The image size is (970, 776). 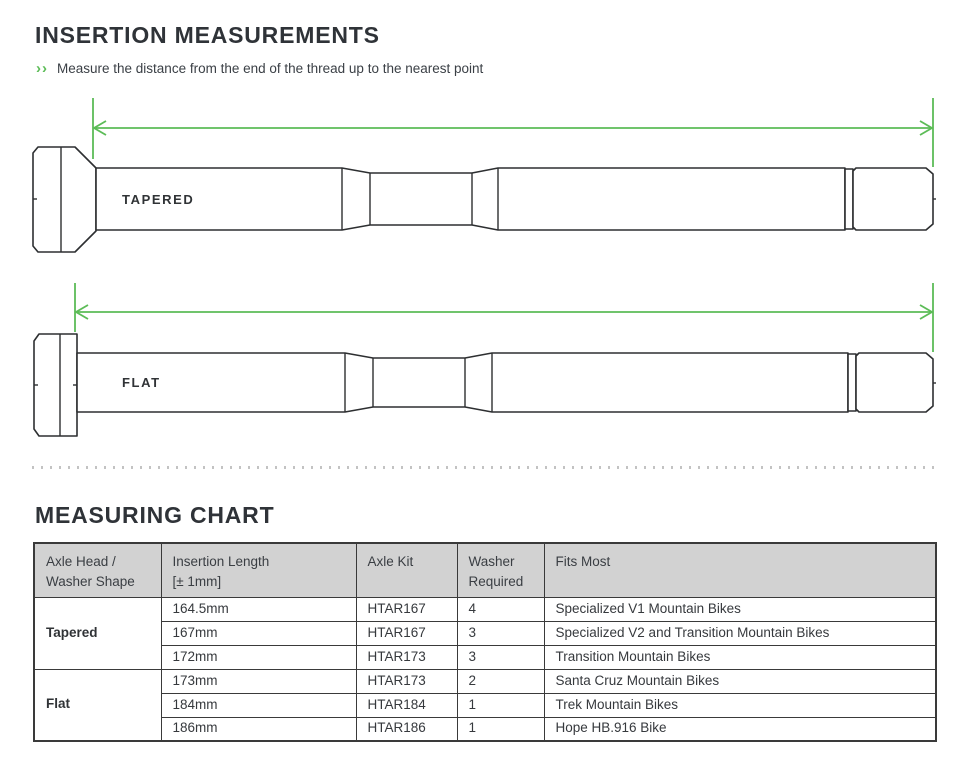 I want to click on header-axle-kit: Axle Kit, so click(x=406, y=570).